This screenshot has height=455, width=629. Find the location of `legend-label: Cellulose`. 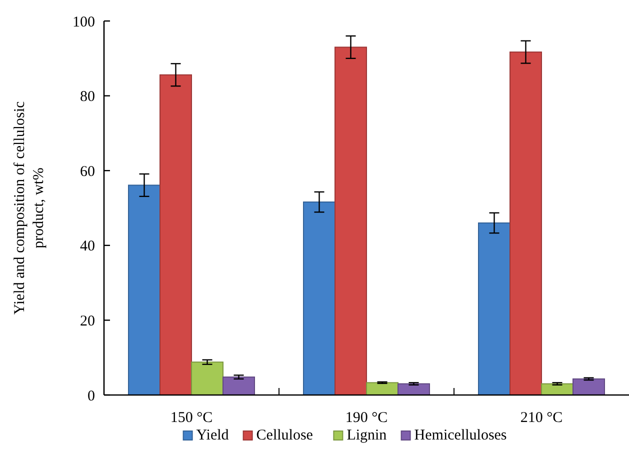

legend-label: Cellulose is located at coordinates (285, 436).